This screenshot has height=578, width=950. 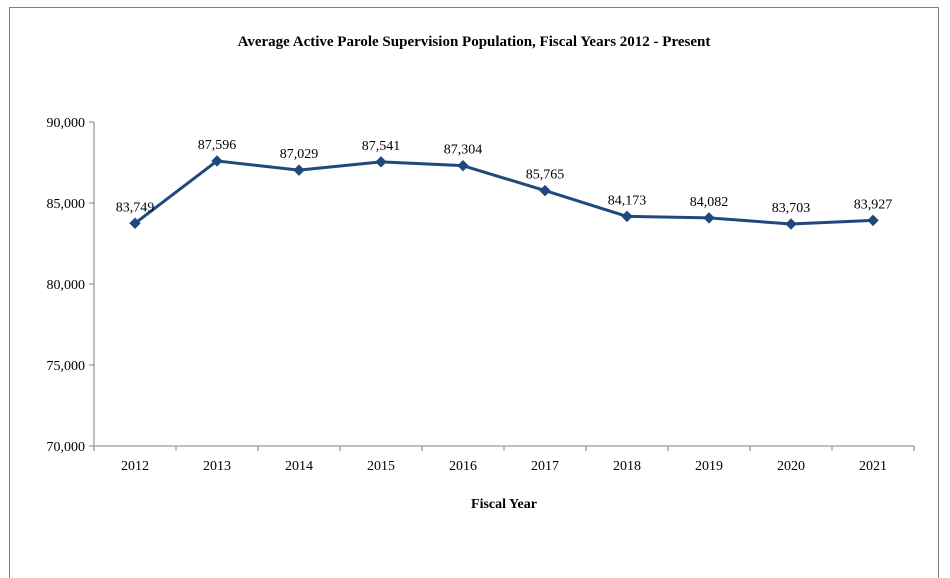 I want to click on data-label: 87,029, so click(x=299, y=154).